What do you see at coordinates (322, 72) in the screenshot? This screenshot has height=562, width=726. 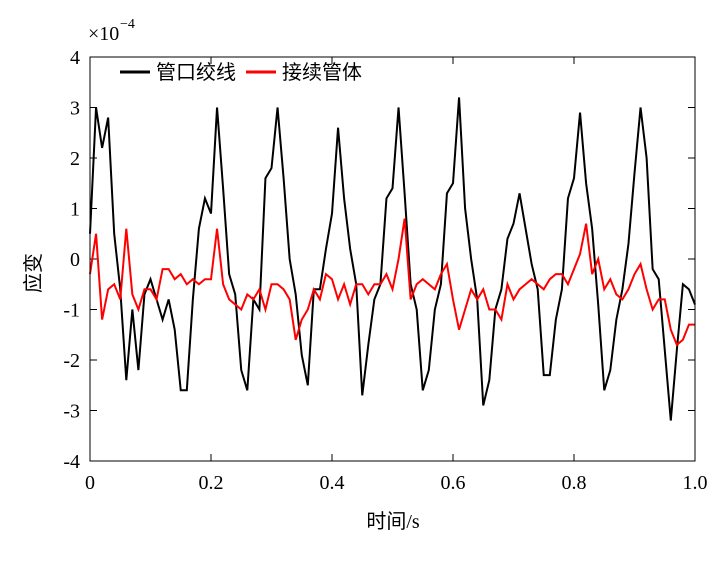 I see `legend-label: 接续管体` at bounding box center [322, 72].